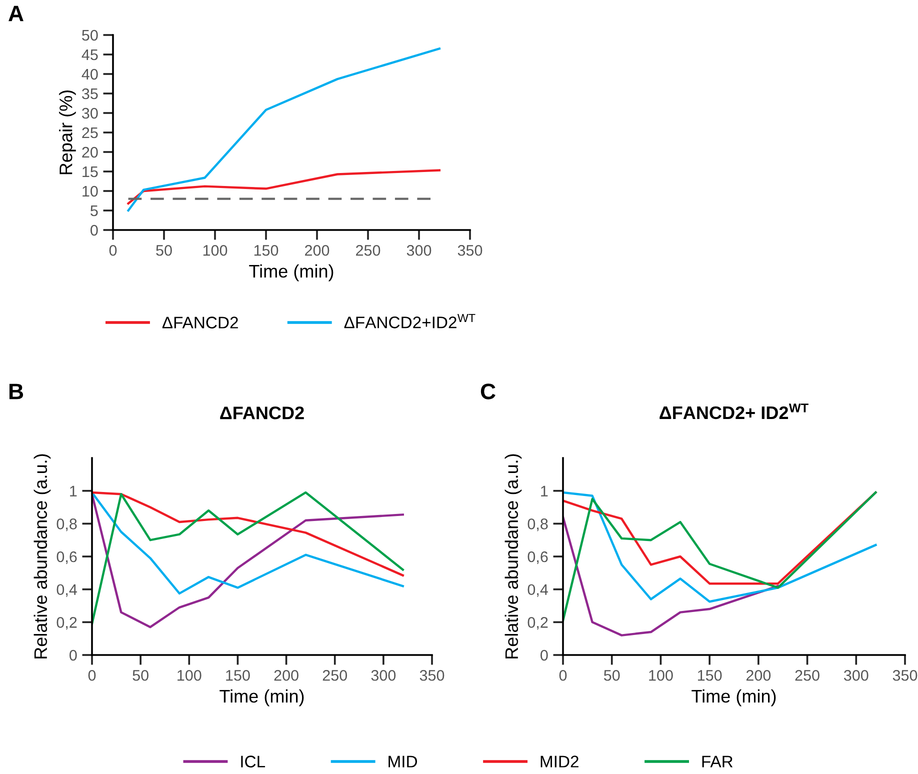  I want to click on text: C, so click(488, 392).